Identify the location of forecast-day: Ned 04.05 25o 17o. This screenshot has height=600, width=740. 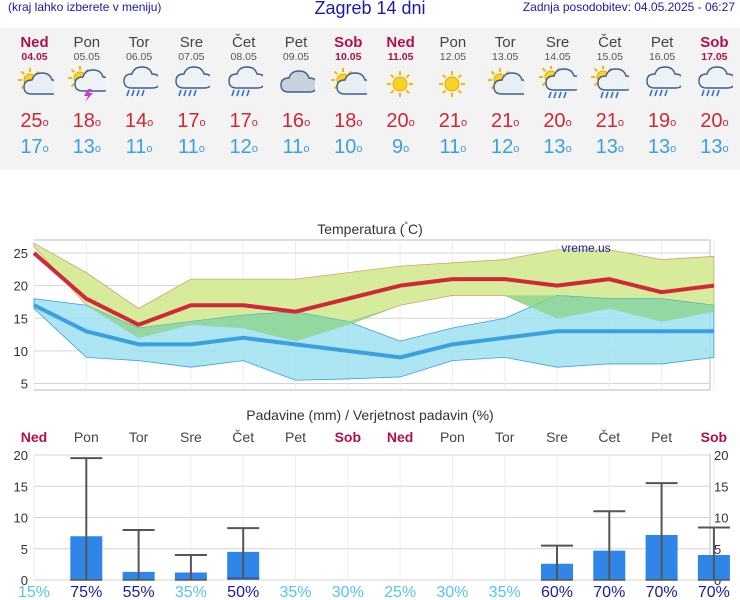
(35, 94).